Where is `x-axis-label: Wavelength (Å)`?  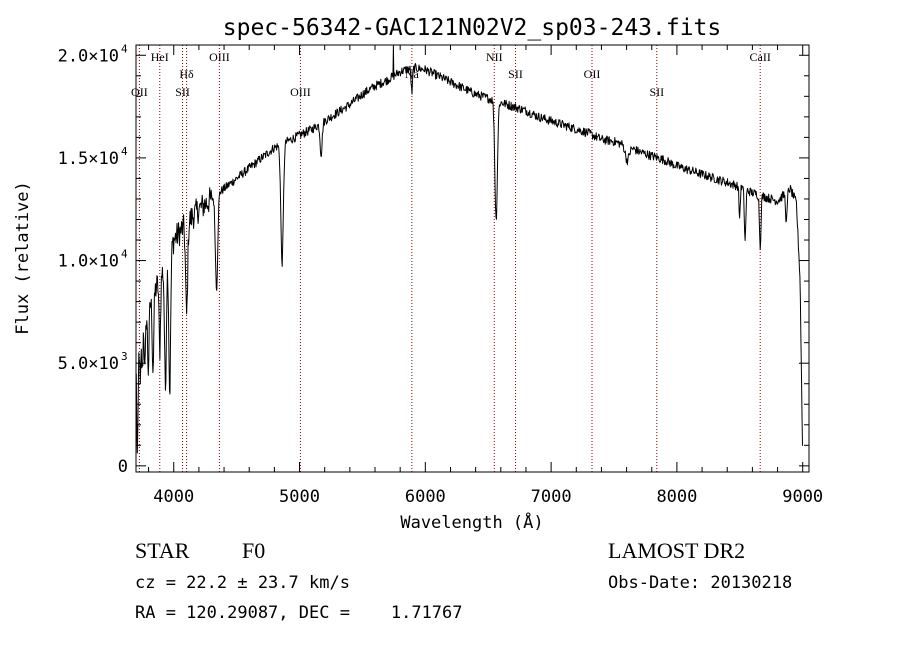
x-axis-label: Wavelength (Å) is located at coordinates (471, 522).